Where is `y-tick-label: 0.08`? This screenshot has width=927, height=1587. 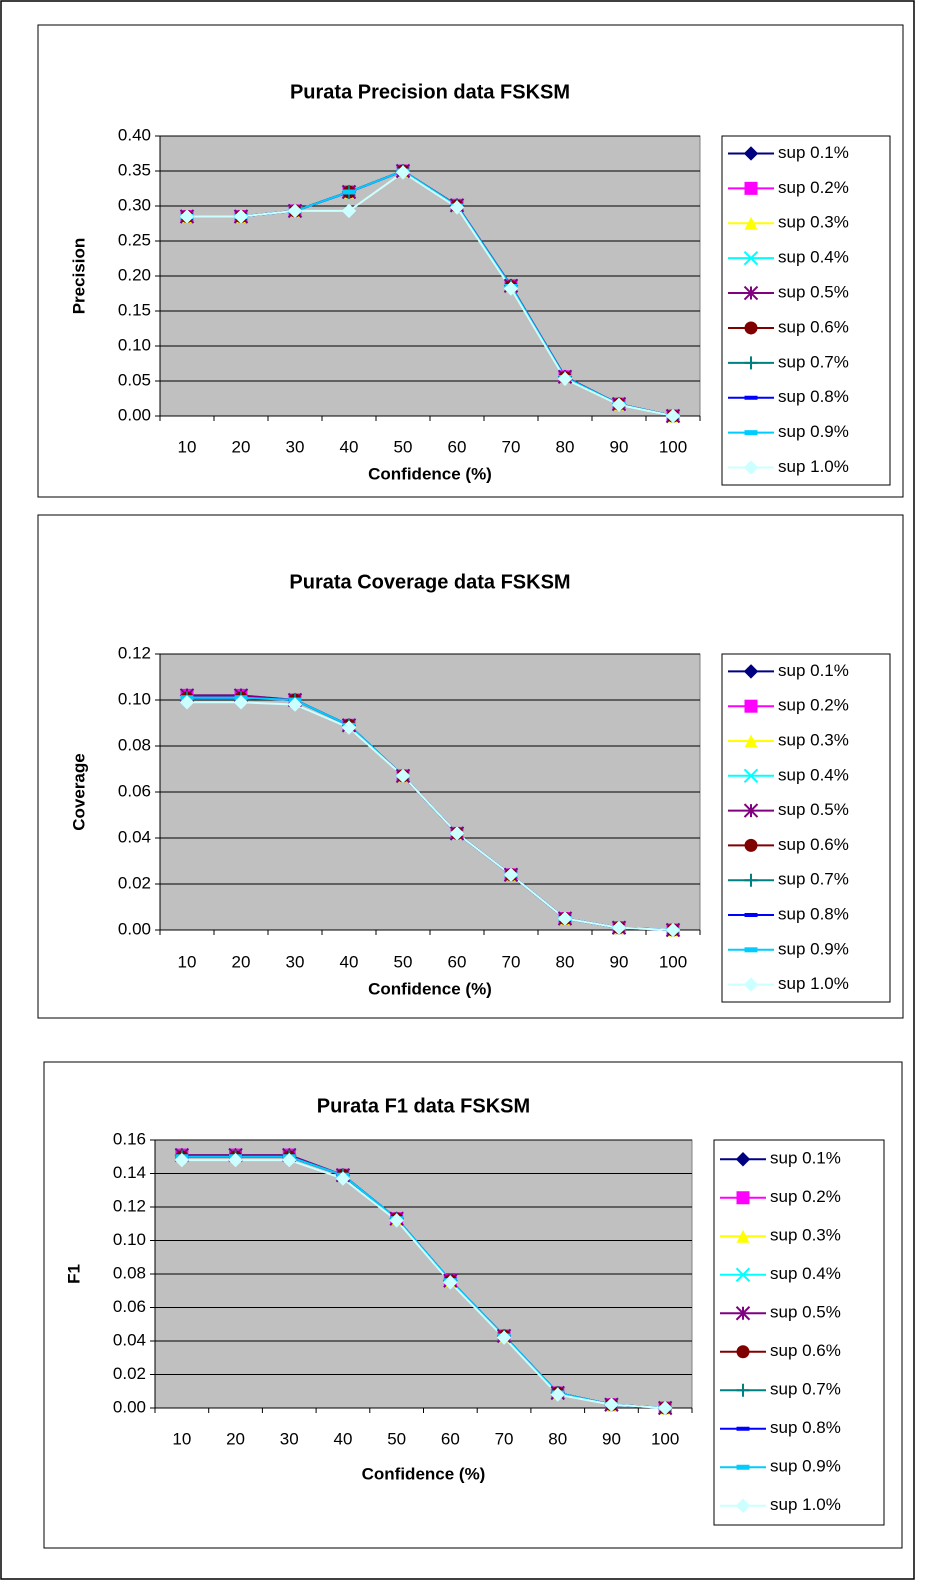
y-tick-label: 0.08 is located at coordinates (134, 744).